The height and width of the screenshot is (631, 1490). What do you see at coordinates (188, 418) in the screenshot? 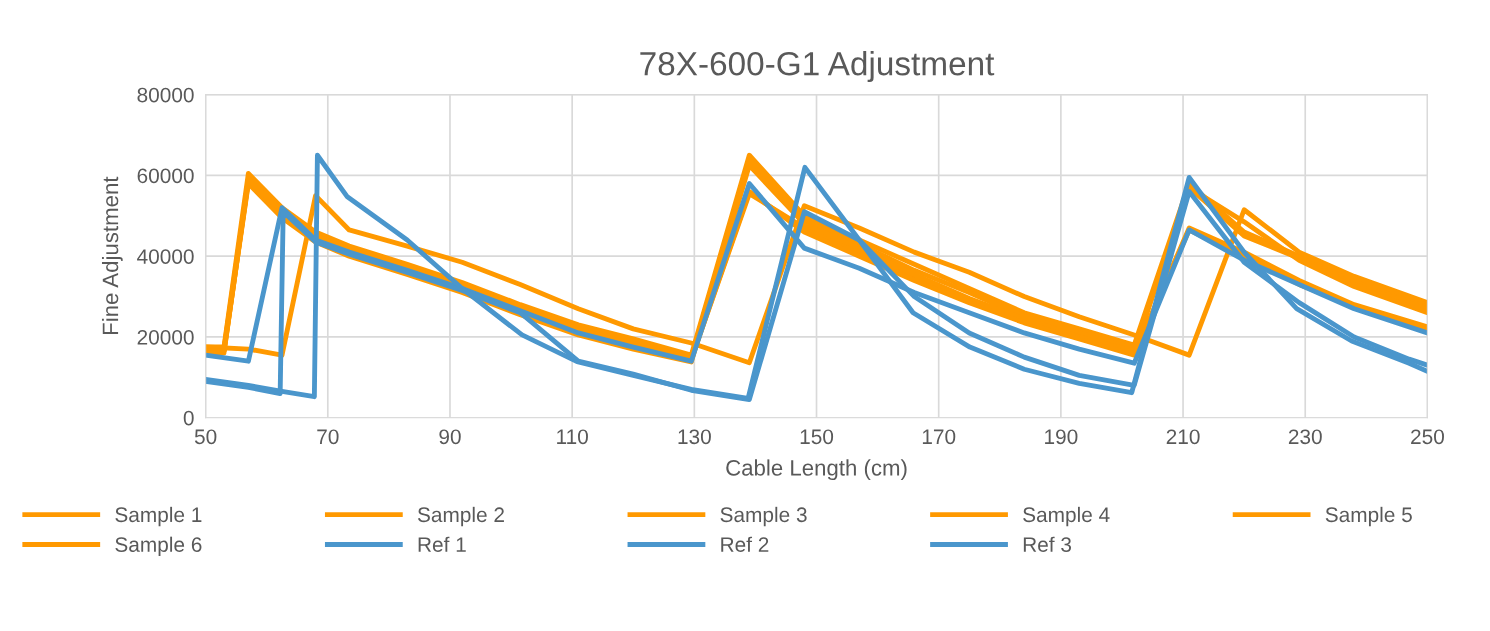
I see `y-tick-label: 0` at bounding box center [188, 418].